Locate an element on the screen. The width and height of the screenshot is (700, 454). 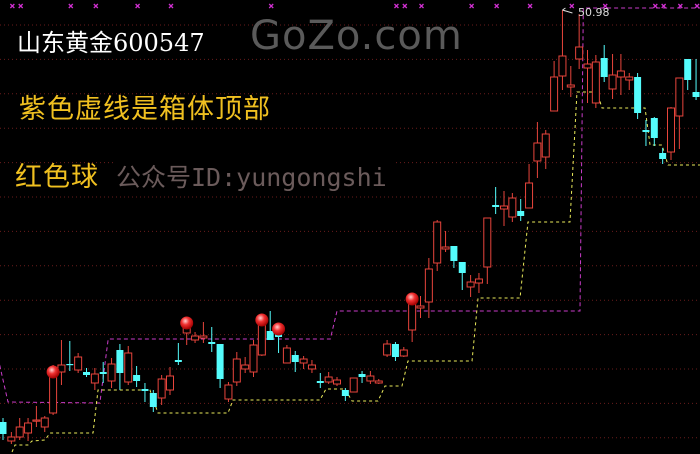
high-arrow-icon is located at coordinates (567, 10).